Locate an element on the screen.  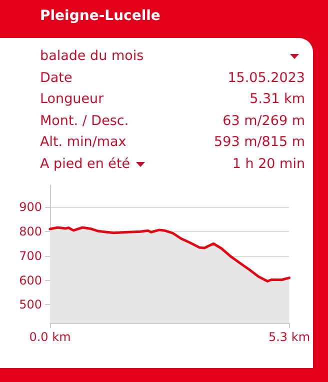
text: 15.05.2023 is located at coordinates (266, 78).